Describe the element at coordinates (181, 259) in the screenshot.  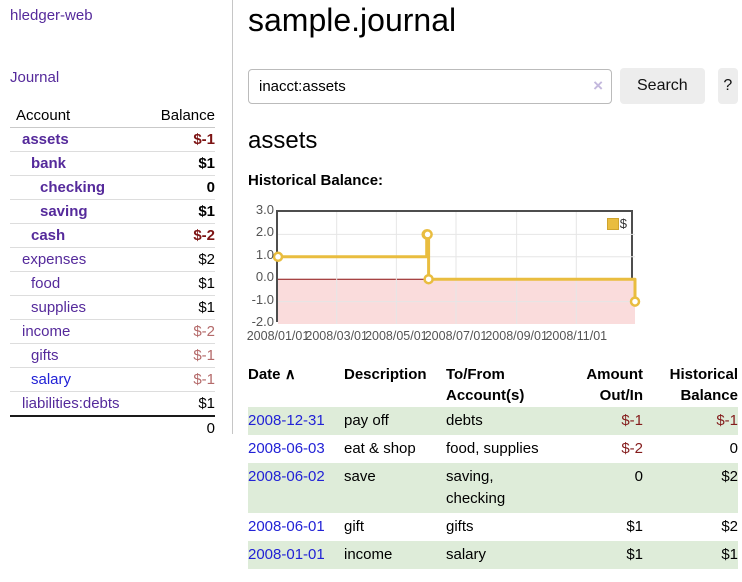
I see `account-balance: $2` at that location.